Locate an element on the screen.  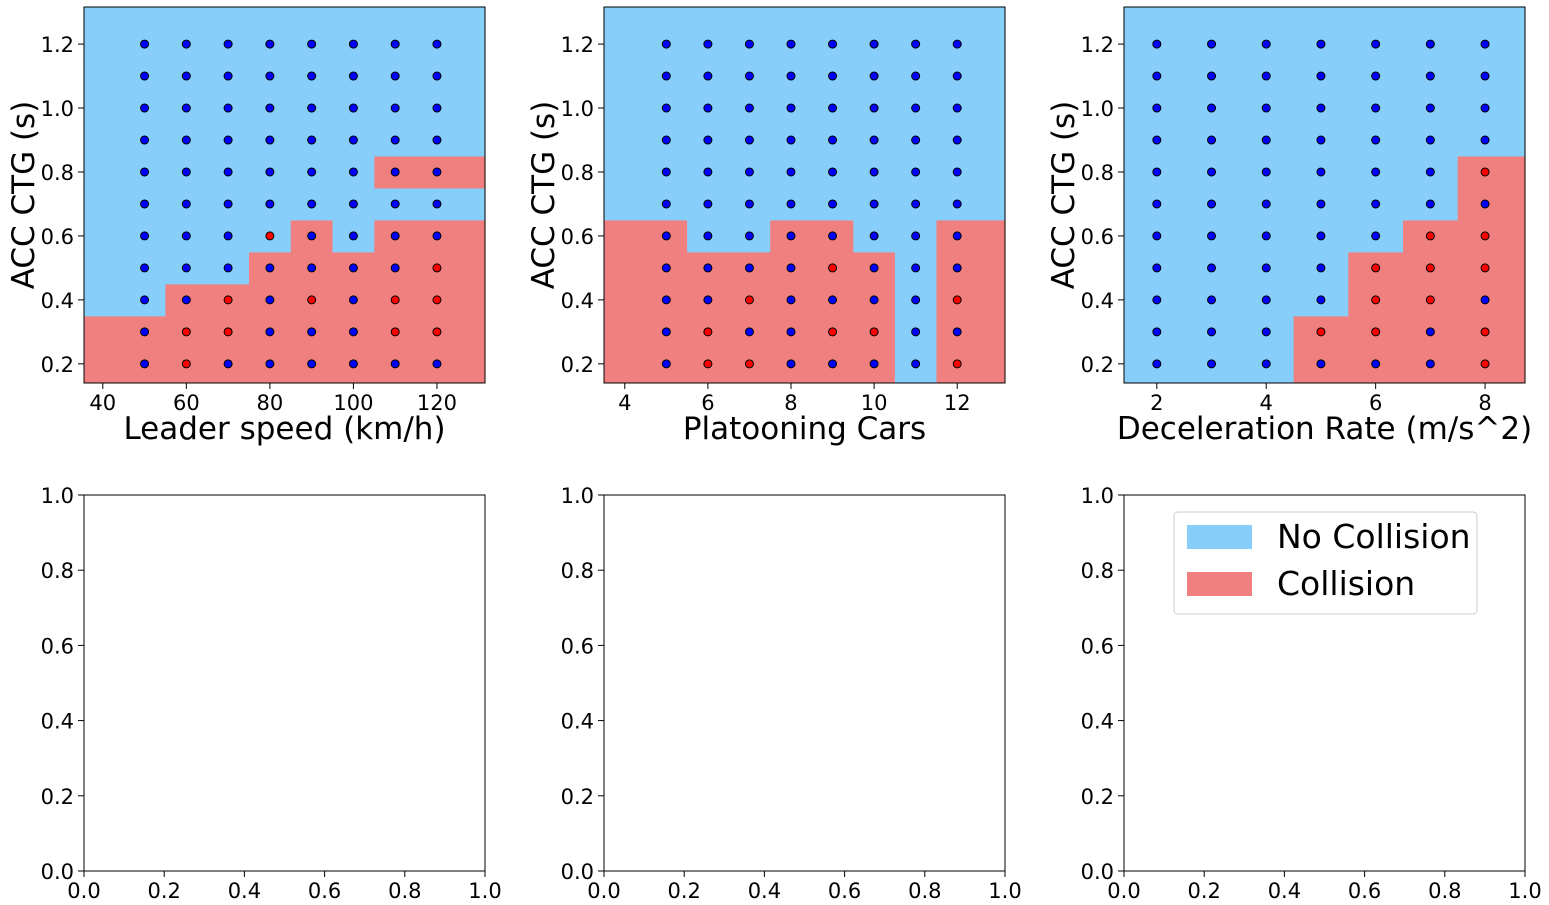
x-axis-label: Leader speed (km/h) is located at coordinates (284, 429).